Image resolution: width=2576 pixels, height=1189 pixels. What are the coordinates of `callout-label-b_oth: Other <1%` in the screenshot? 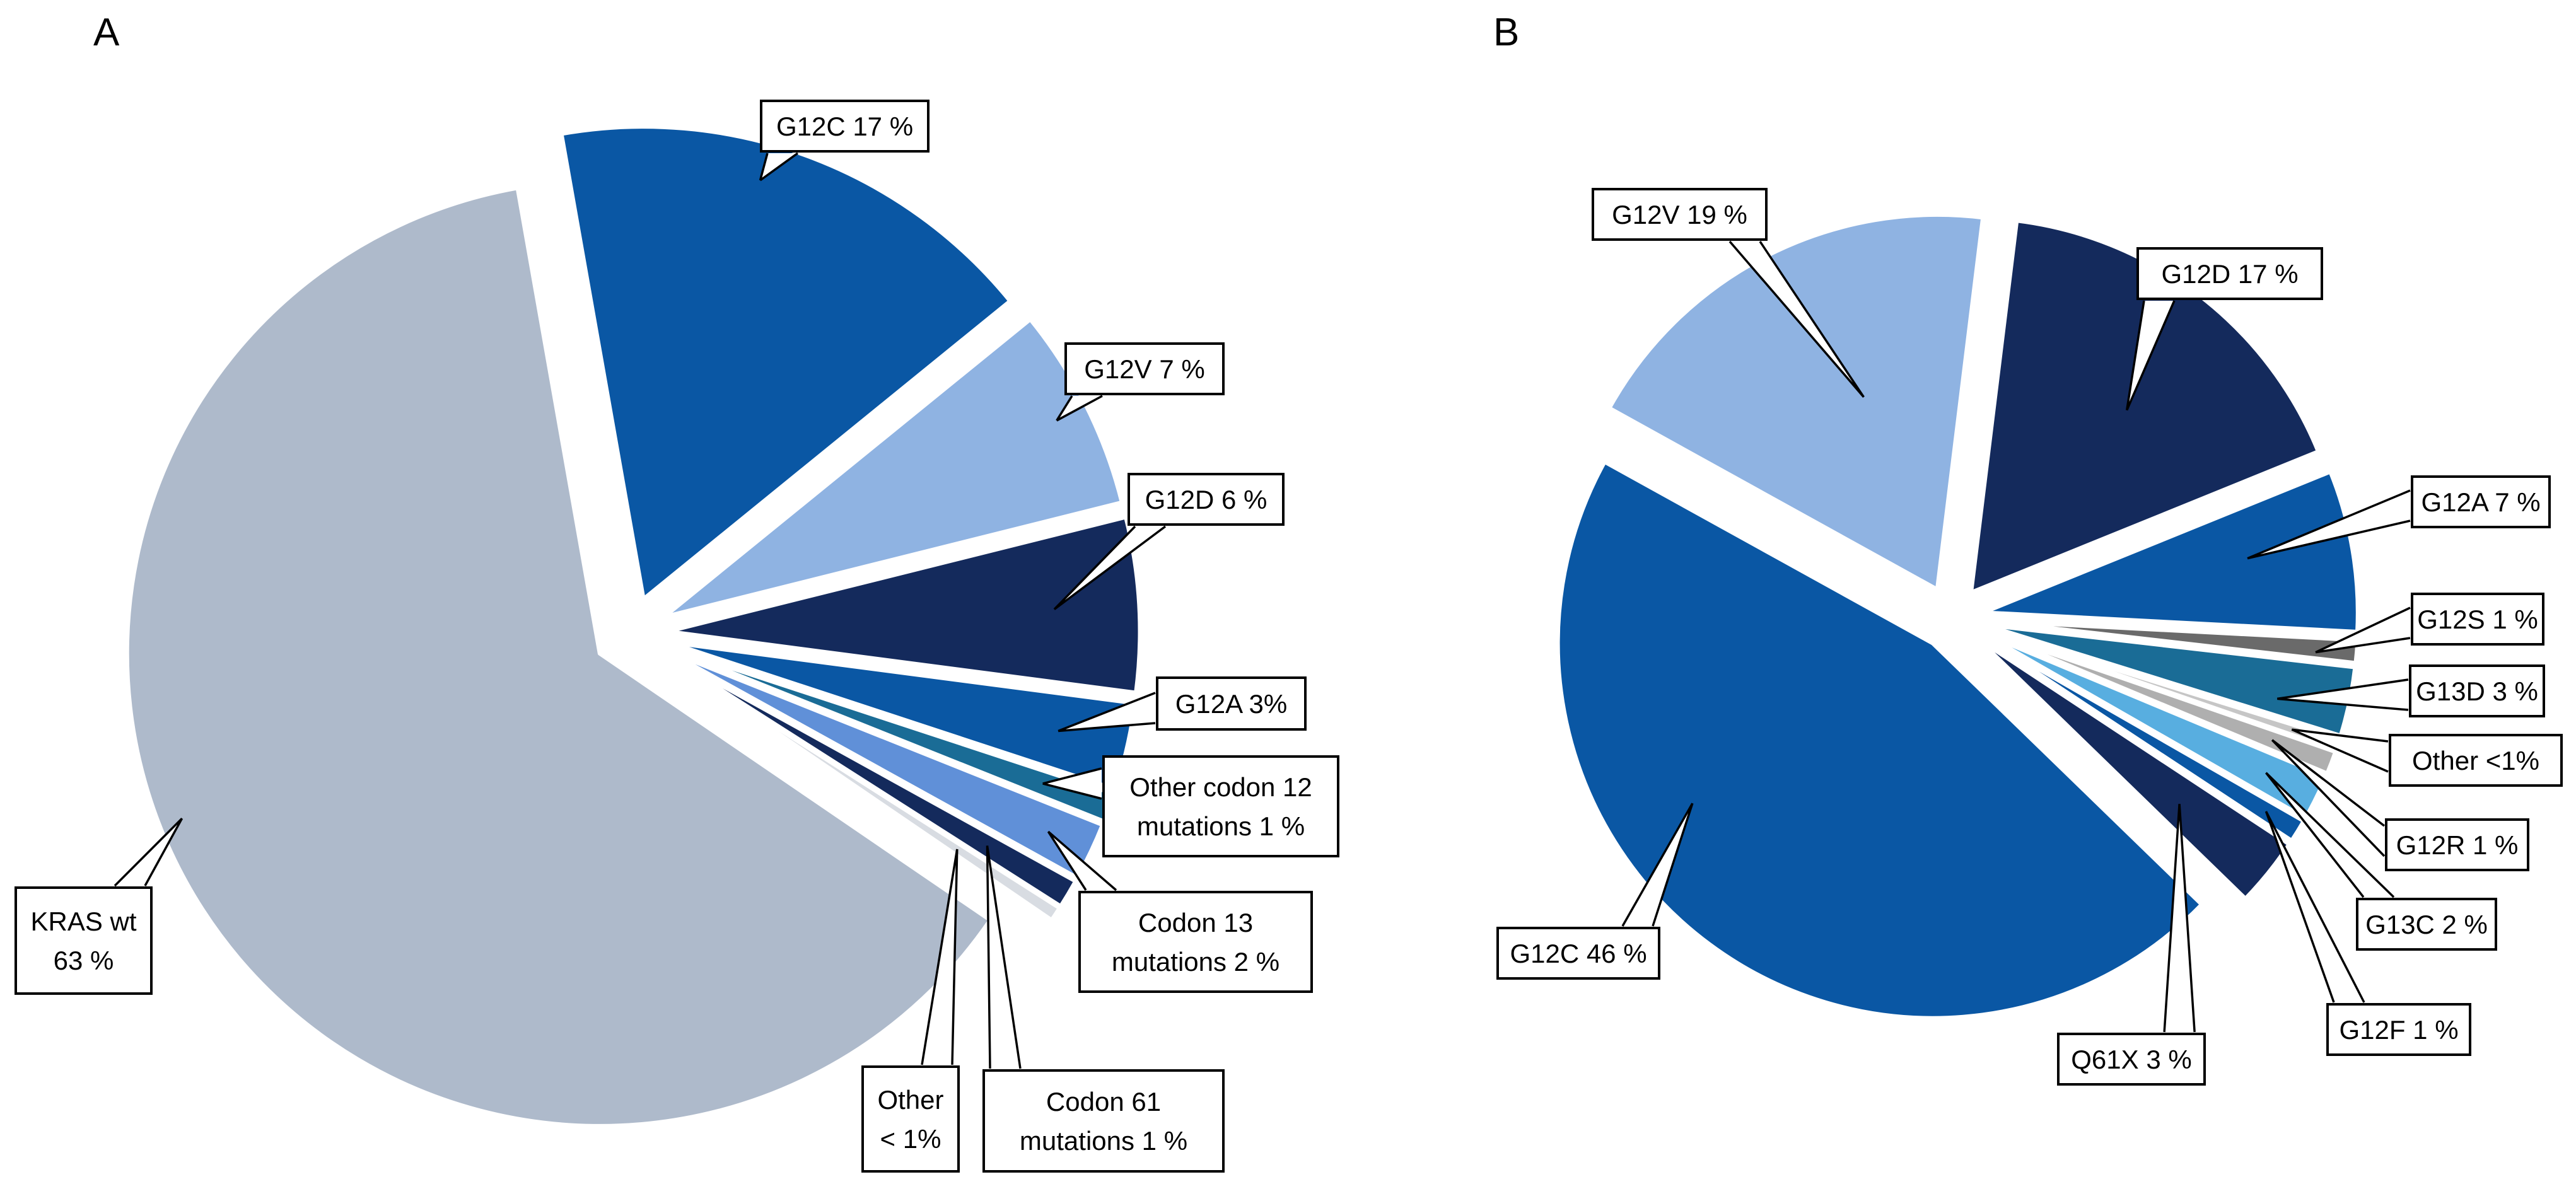 It's located at (2476, 761).